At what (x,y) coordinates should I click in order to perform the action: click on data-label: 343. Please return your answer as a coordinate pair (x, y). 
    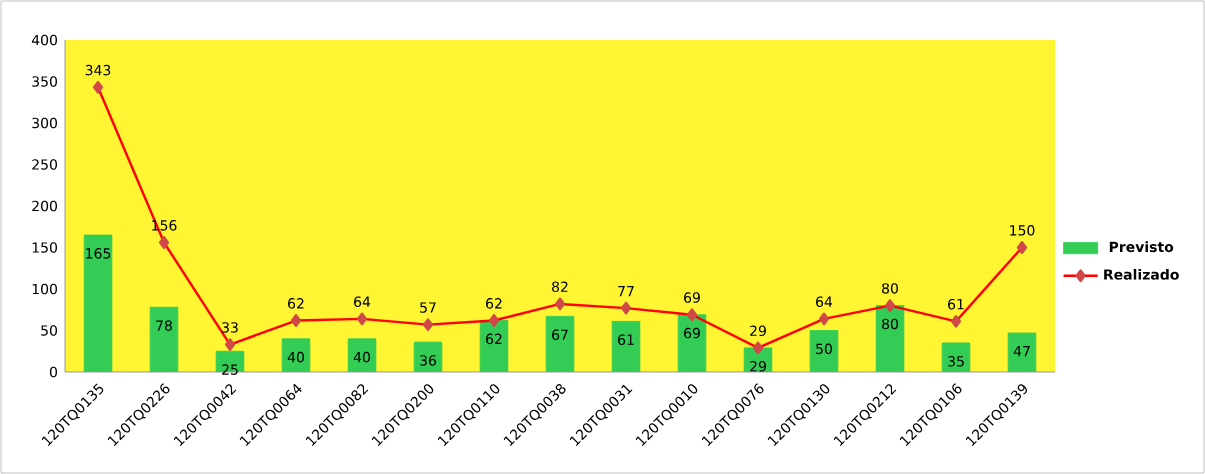
    Looking at the image, I should click on (98, 70).